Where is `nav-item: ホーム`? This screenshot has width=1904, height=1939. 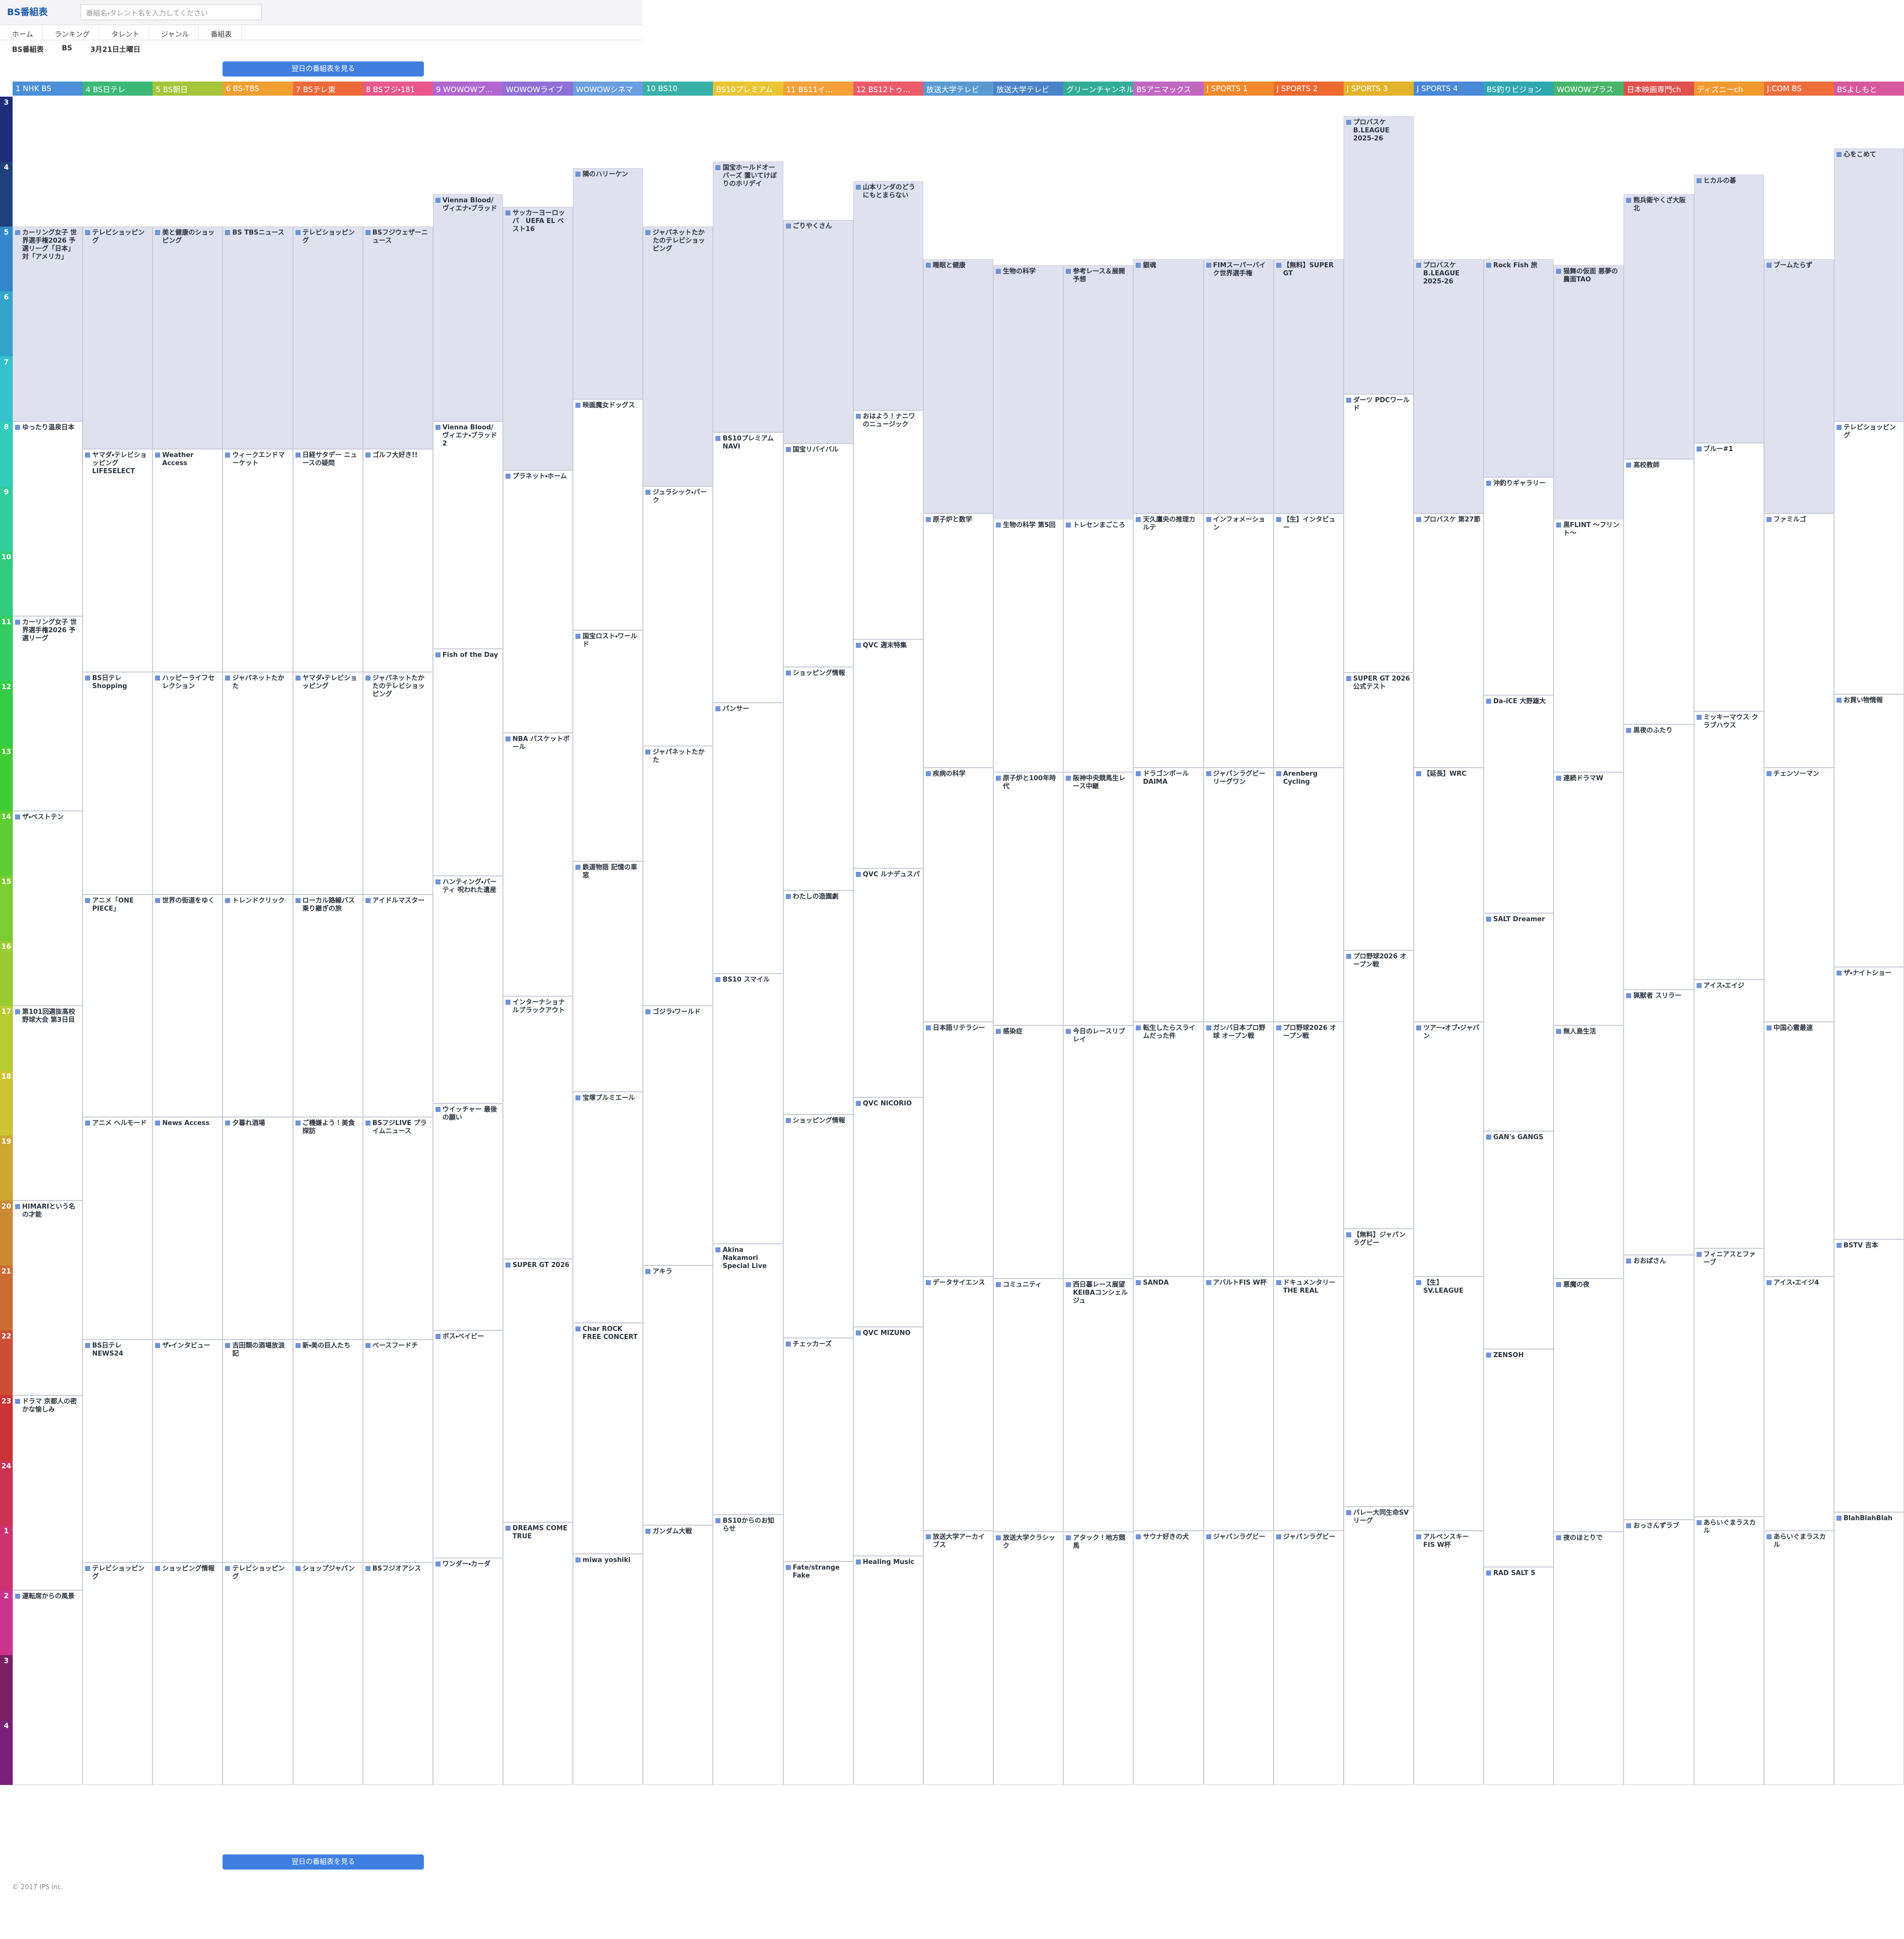 nav-item: ホーム is located at coordinates (21, 33).